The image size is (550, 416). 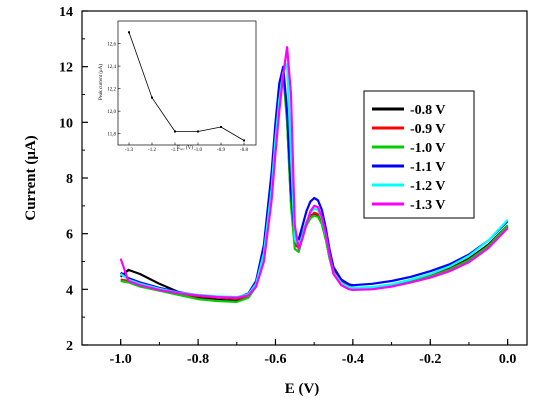 What do you see at coordinates (69, 235) in the screenshot?
I see `y-tick-label: 6` at bounding box center [69, 235].